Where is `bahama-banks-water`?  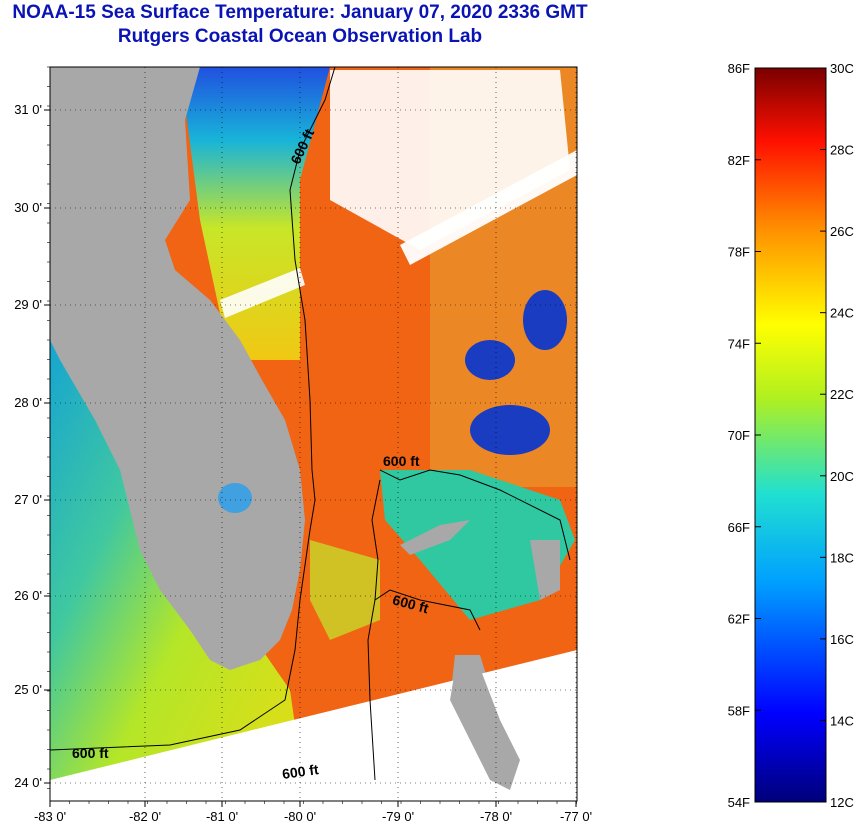 bahama-banks-water is located at coordinates (477, 545).